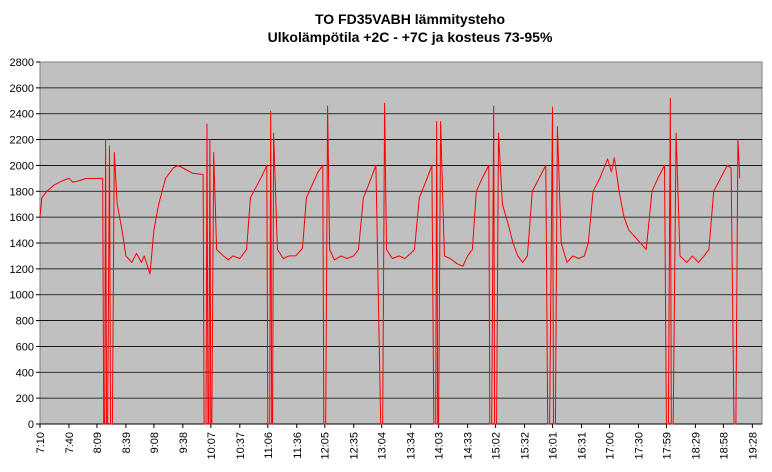 The width and height of the screenshot is (772, 472). I want to click on y-tick-label: 1000, so click(22, 296).